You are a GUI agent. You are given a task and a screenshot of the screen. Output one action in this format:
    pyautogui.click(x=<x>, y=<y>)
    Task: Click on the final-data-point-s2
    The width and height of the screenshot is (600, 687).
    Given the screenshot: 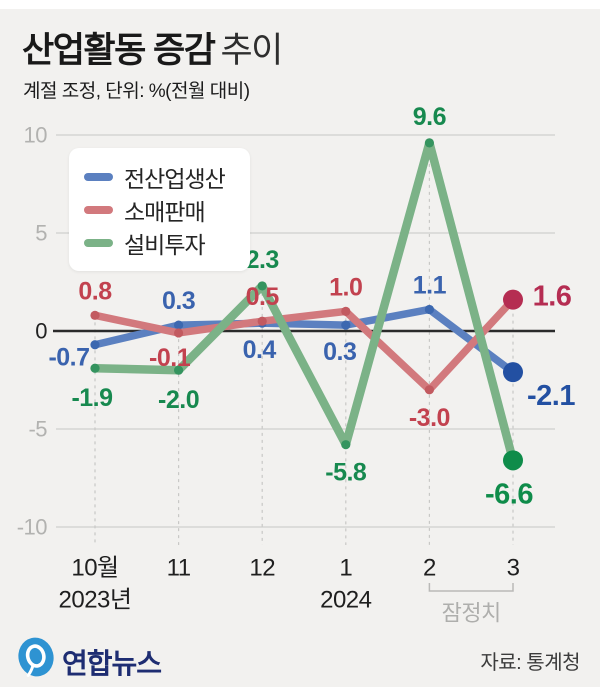 What is the action you would take?
    pyautogui.click(x=513, y=460)
    